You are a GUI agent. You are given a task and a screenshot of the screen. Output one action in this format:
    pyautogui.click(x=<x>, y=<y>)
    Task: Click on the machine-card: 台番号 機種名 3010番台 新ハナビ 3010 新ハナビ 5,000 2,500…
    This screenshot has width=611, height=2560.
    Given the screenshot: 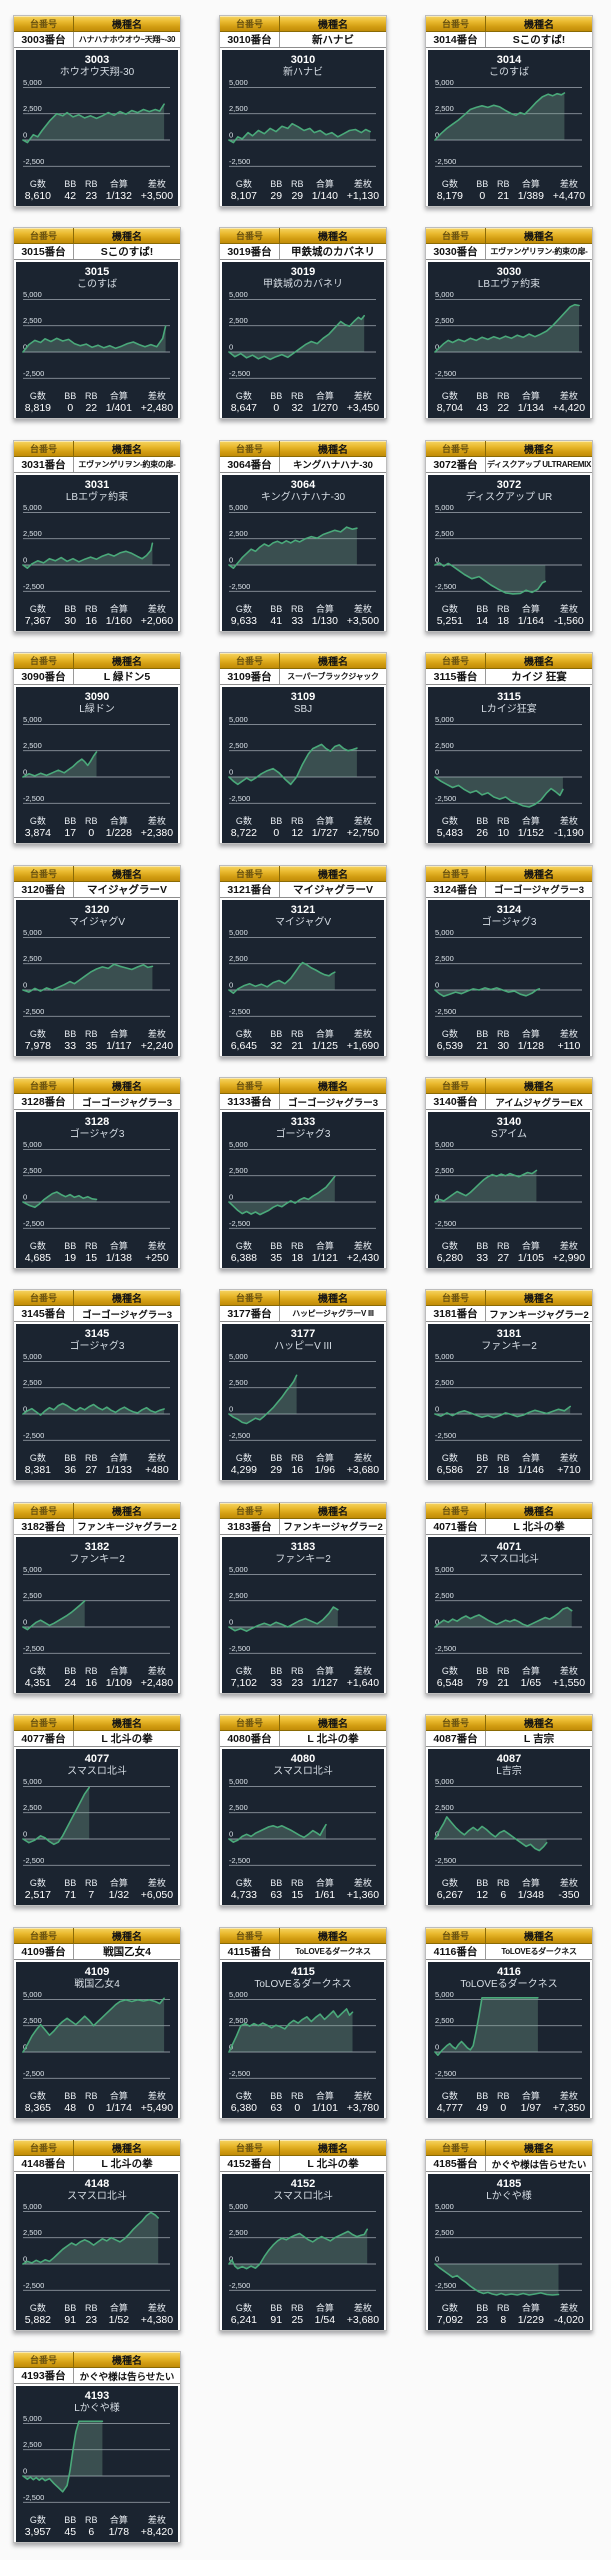 What is the action you would take?
    pyautogui.click(x=303, y=111)
    